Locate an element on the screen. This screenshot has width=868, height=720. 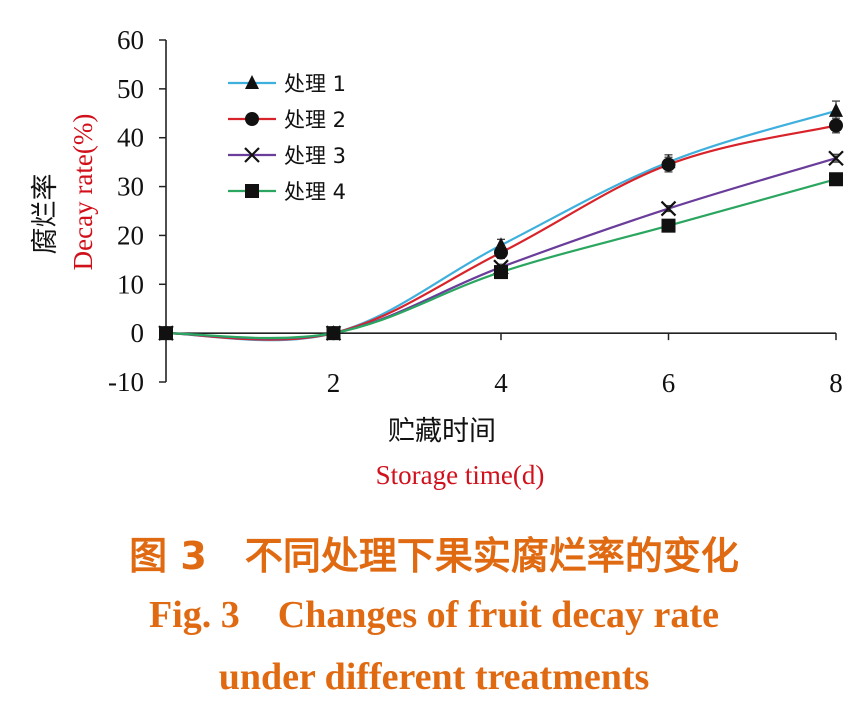
legend-label: 处理 1 is located at coordinates (315, 84).